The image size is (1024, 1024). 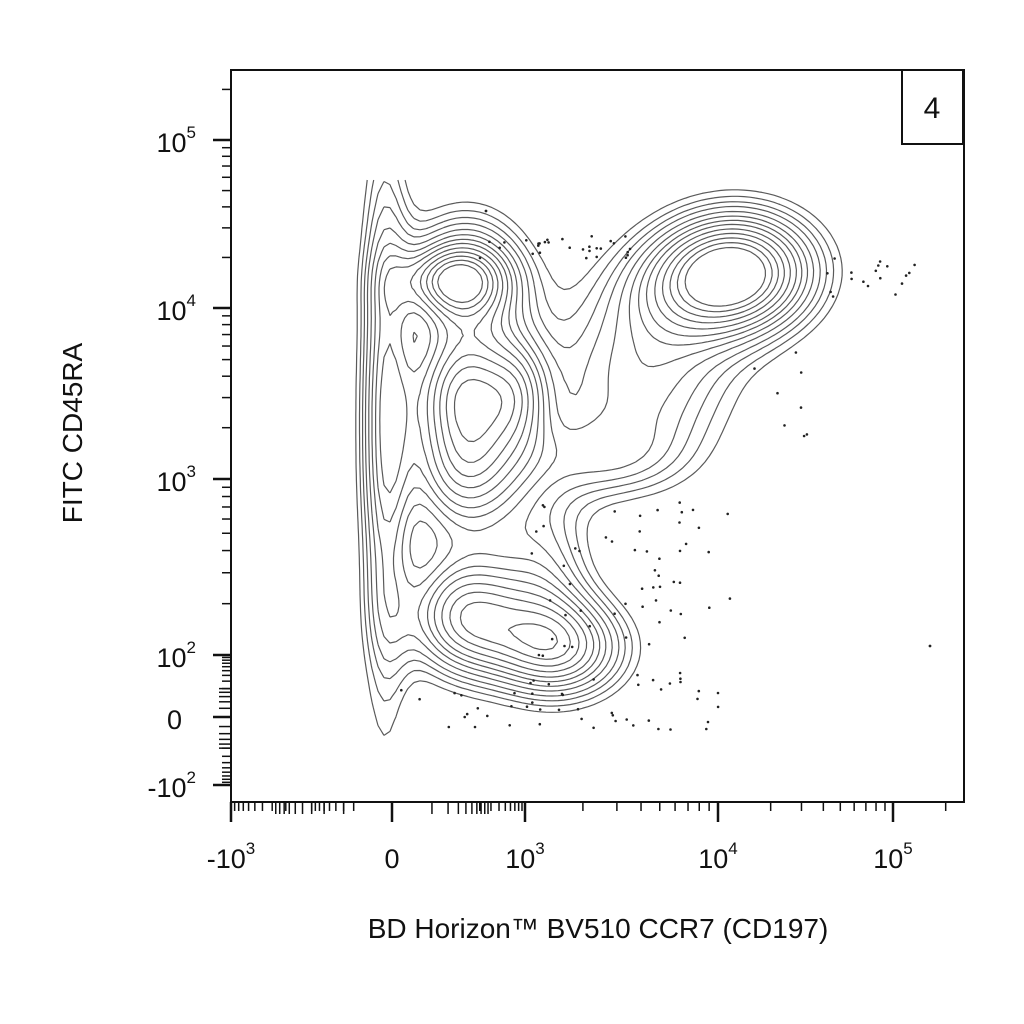 What do you see at coordinates (167, 788) in the screenshot?
I see `y-tick-base: -10` at bounding box center [167, 788].